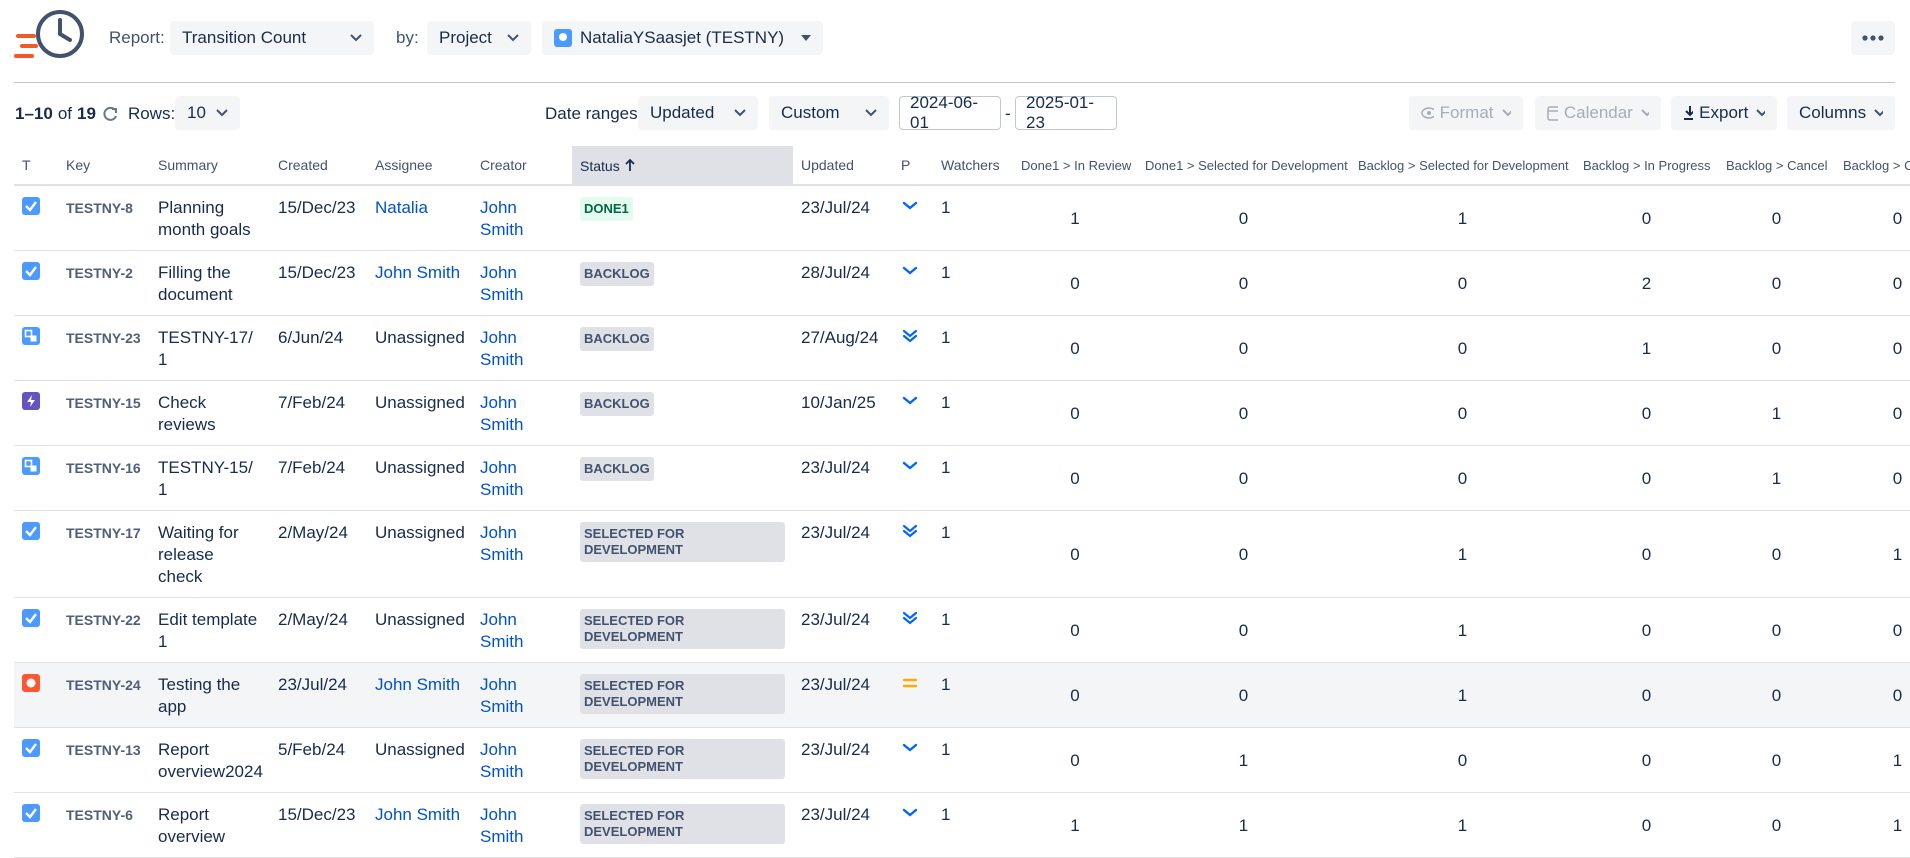 This screenshot has height=858, width=1910. Describe the element at coordinates (522, 165) in the screenshot. I see `column-header: Creator` at that location.